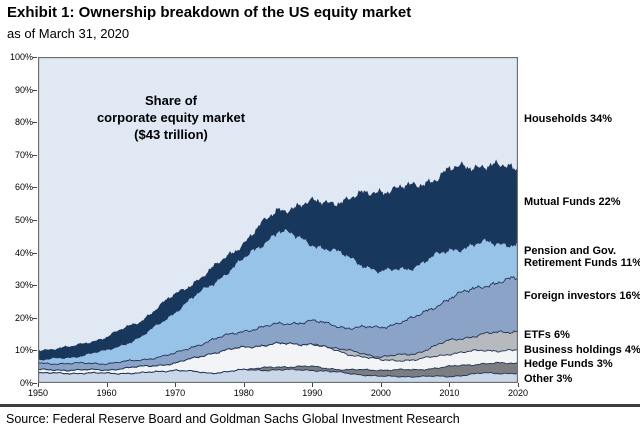 The height and width of the screenshot is (441, 640). I want to click on series-label-foreign-investors: Foreign investors 16%, so click(582, 296).